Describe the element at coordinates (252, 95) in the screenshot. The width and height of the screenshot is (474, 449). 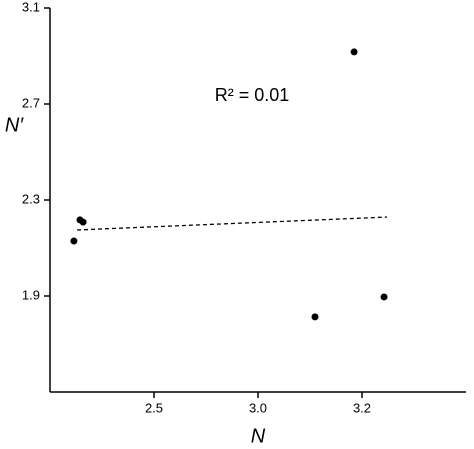
I see `annotation: R² = 0.01` at that location.